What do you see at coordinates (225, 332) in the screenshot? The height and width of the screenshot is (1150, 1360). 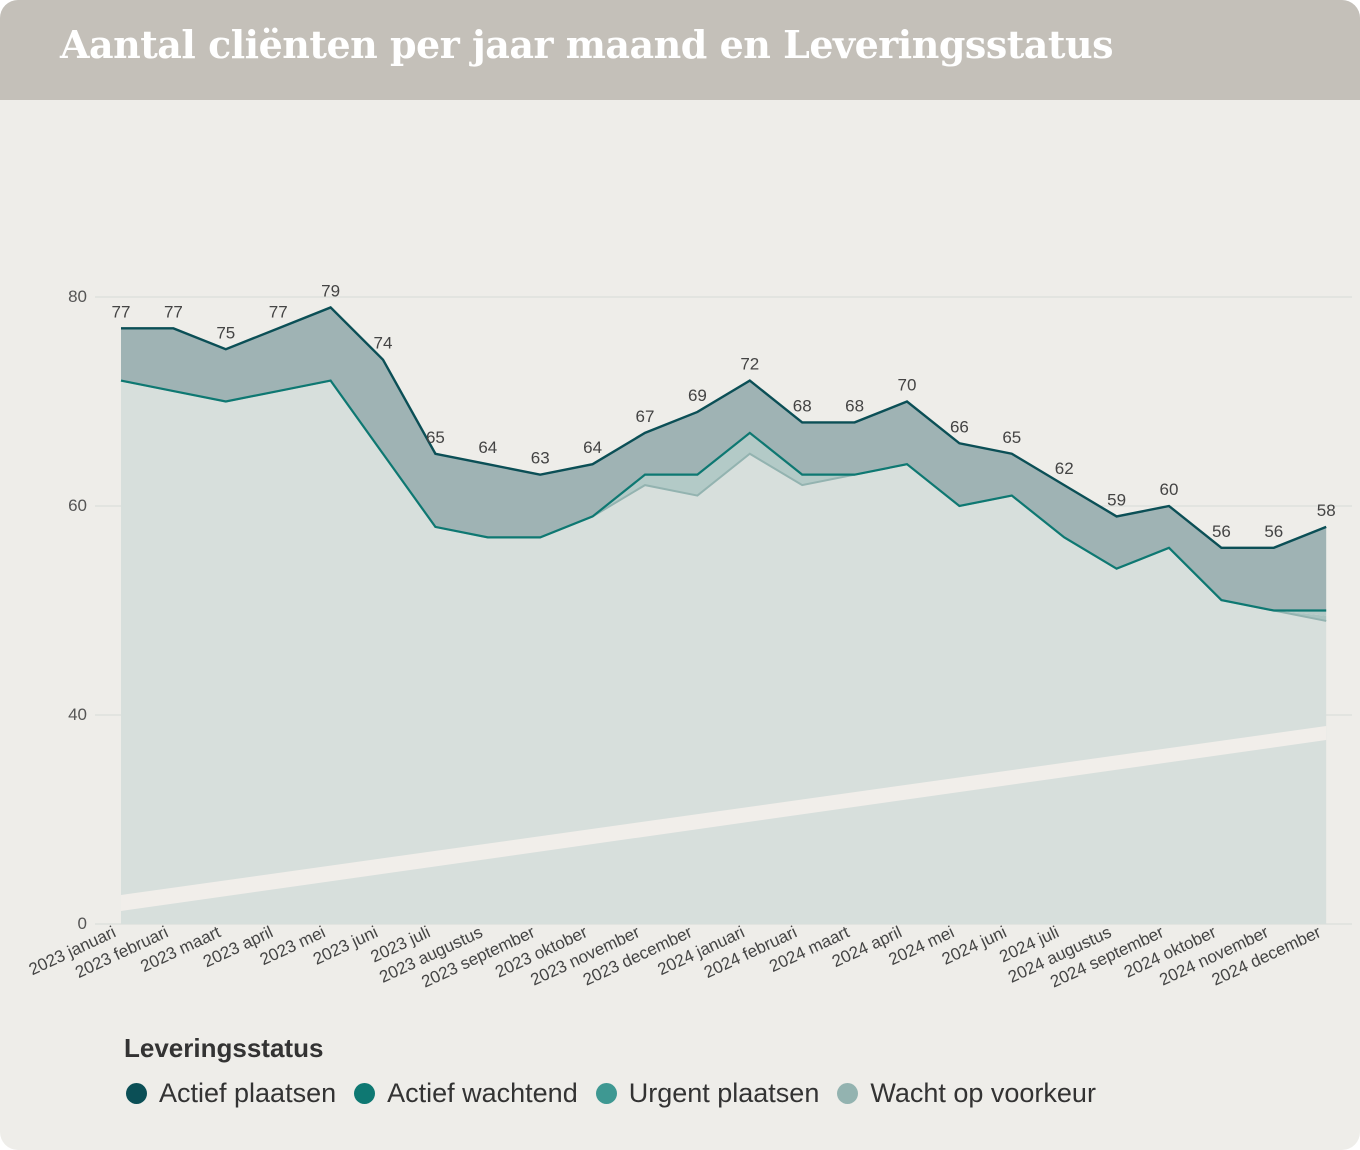 I see `data-label: 75` at bounding box center [225, 332].